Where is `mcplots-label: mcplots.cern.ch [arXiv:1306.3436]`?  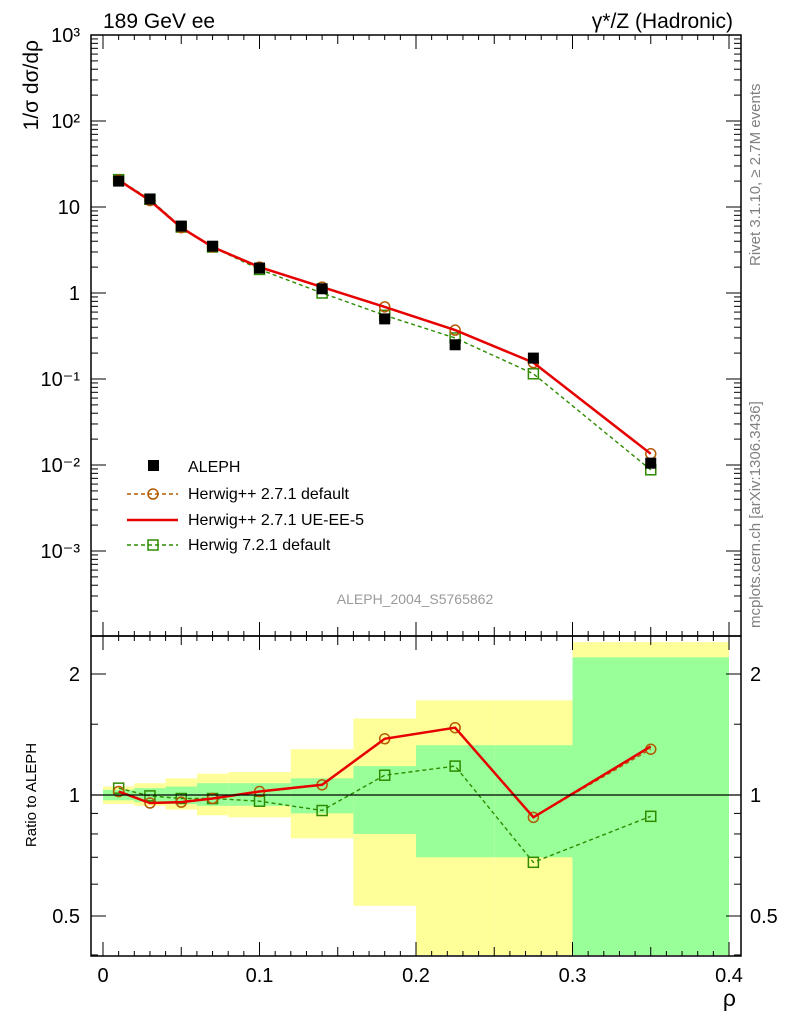
mcplots-label: mcplots.cern.ch [arXiv:1306.3436] is located at coordinates (755, 514).